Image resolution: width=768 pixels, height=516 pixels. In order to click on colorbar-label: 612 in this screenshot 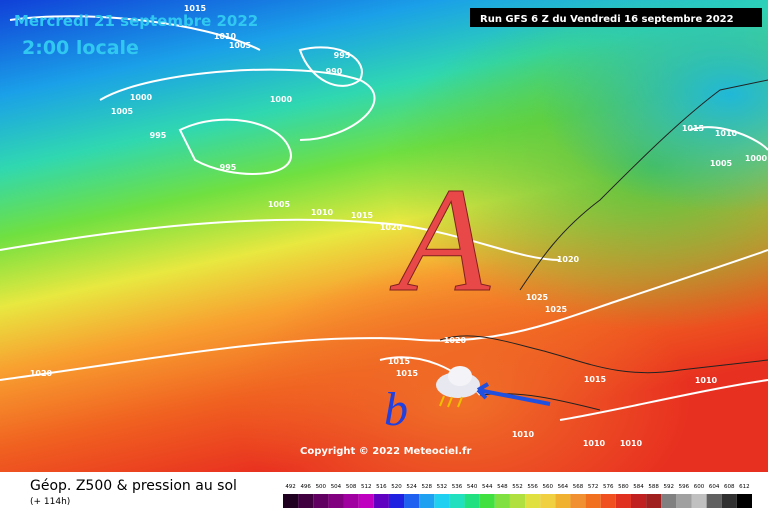, I will do `click(744, 487)`.